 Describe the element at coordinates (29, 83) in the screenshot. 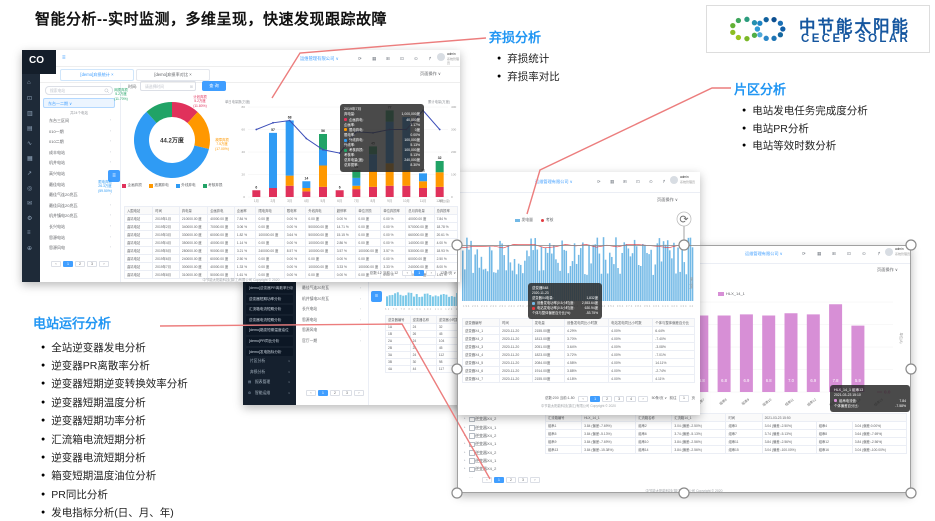

I see `home-icon: ⌂` at that location.